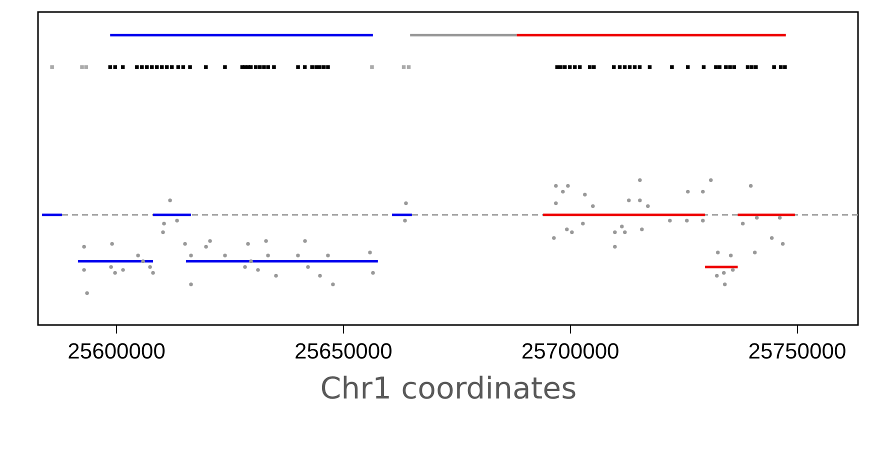 This screenshot has width=873, height=463. What do you see at coordinates (570, 351) in the screenshot?
I see `x-tick-label: 25700000` at bounding box center [570, 351].